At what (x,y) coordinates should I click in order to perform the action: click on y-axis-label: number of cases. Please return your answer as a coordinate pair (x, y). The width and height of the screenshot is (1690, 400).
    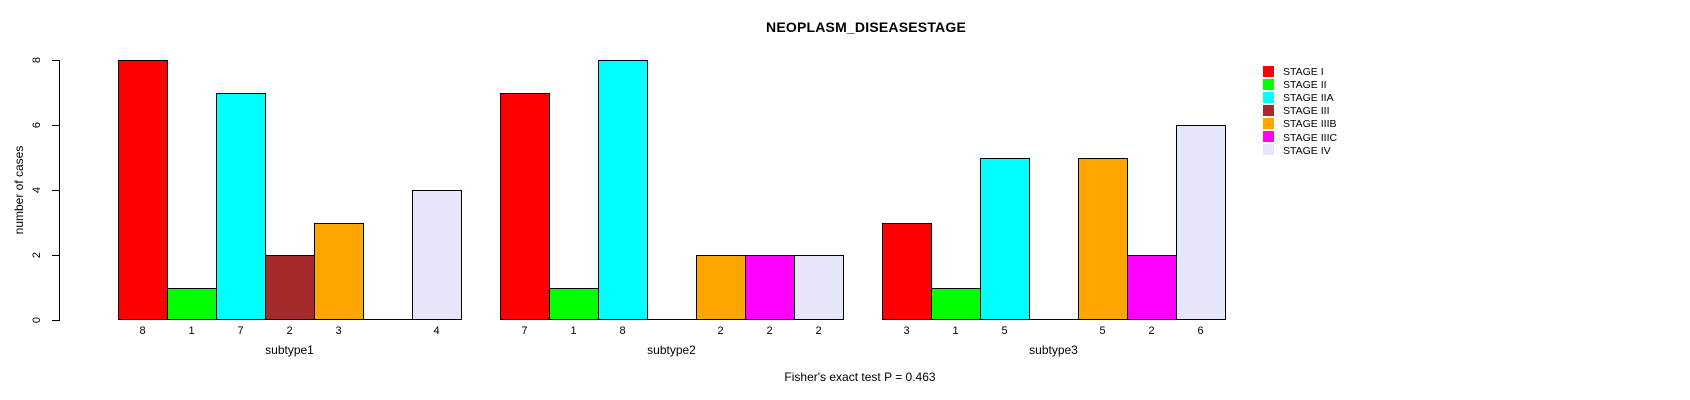
    Looking at the image, I should click on (19, 190).